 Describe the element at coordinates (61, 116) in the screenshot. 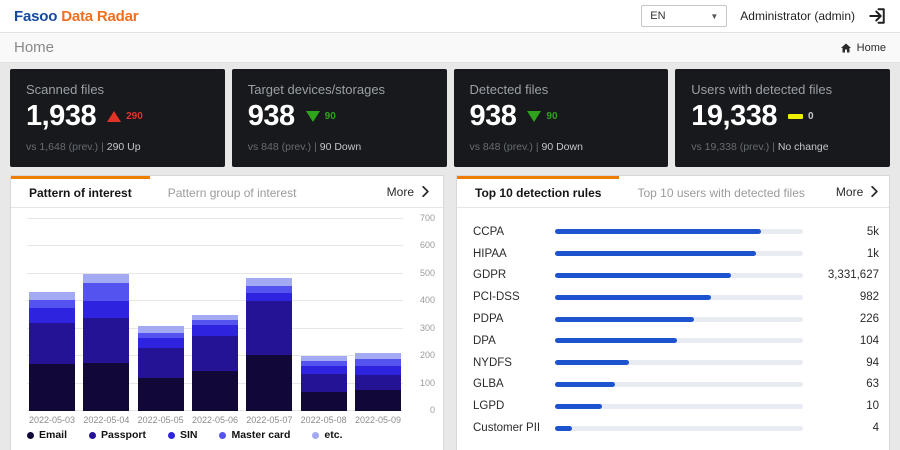

I see `card-value: 1,938` at that location.